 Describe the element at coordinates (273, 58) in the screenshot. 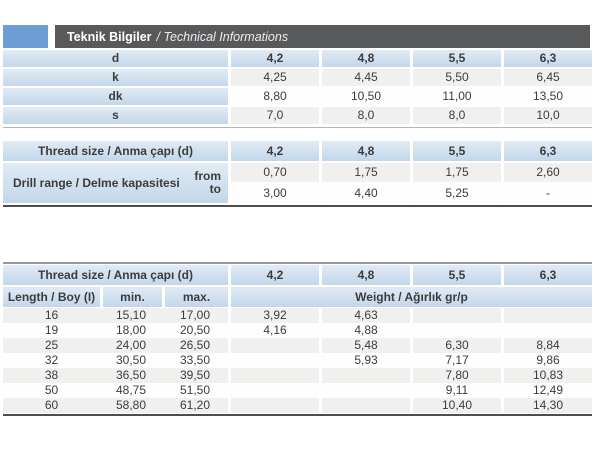

I see `dims-value: 4,2` at that location.